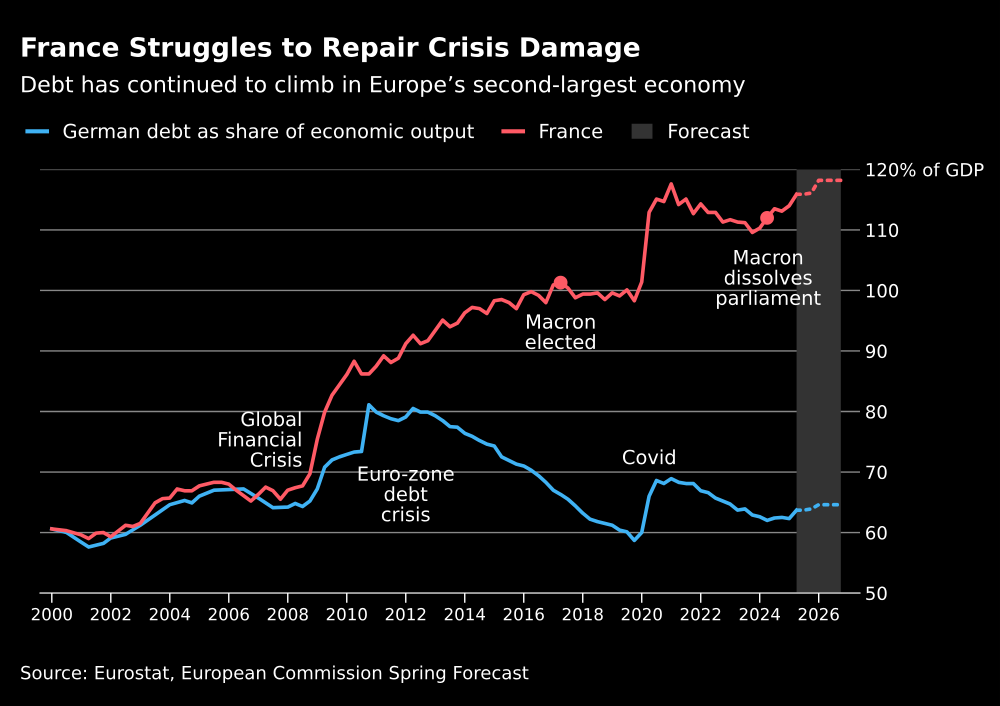 The image size is (1000, 706). Describe the element at coordinates (274, 674) in the screenshot. I see `source-note: Source: Eurostat, European Commission Spring Forecast` at that location.